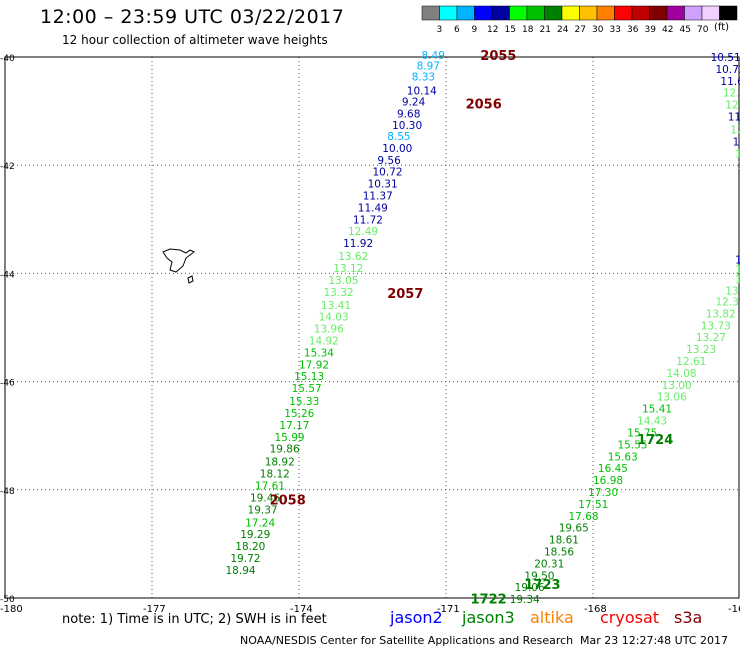 Image resolution: width=740 pixels, height=650 pixels. I want to click on data-point-label: 19.34, so click(525, 600).